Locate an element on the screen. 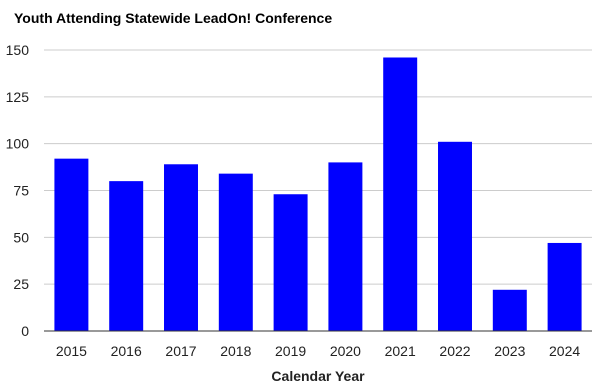 The height and width of the screenshot is (384, 592). x-tick-label: 2017 is located at coordinates (180, 351).